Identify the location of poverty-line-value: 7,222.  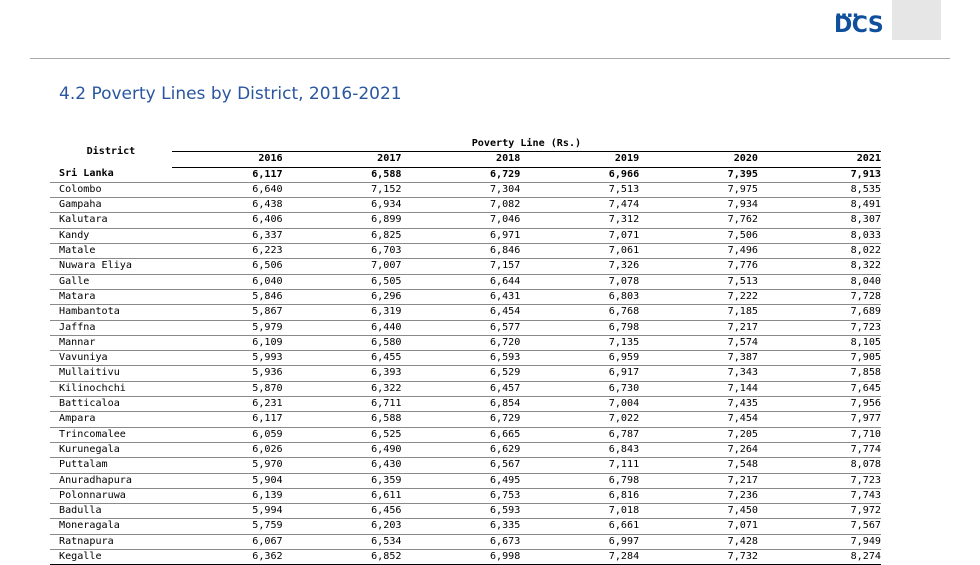
(699, 297).